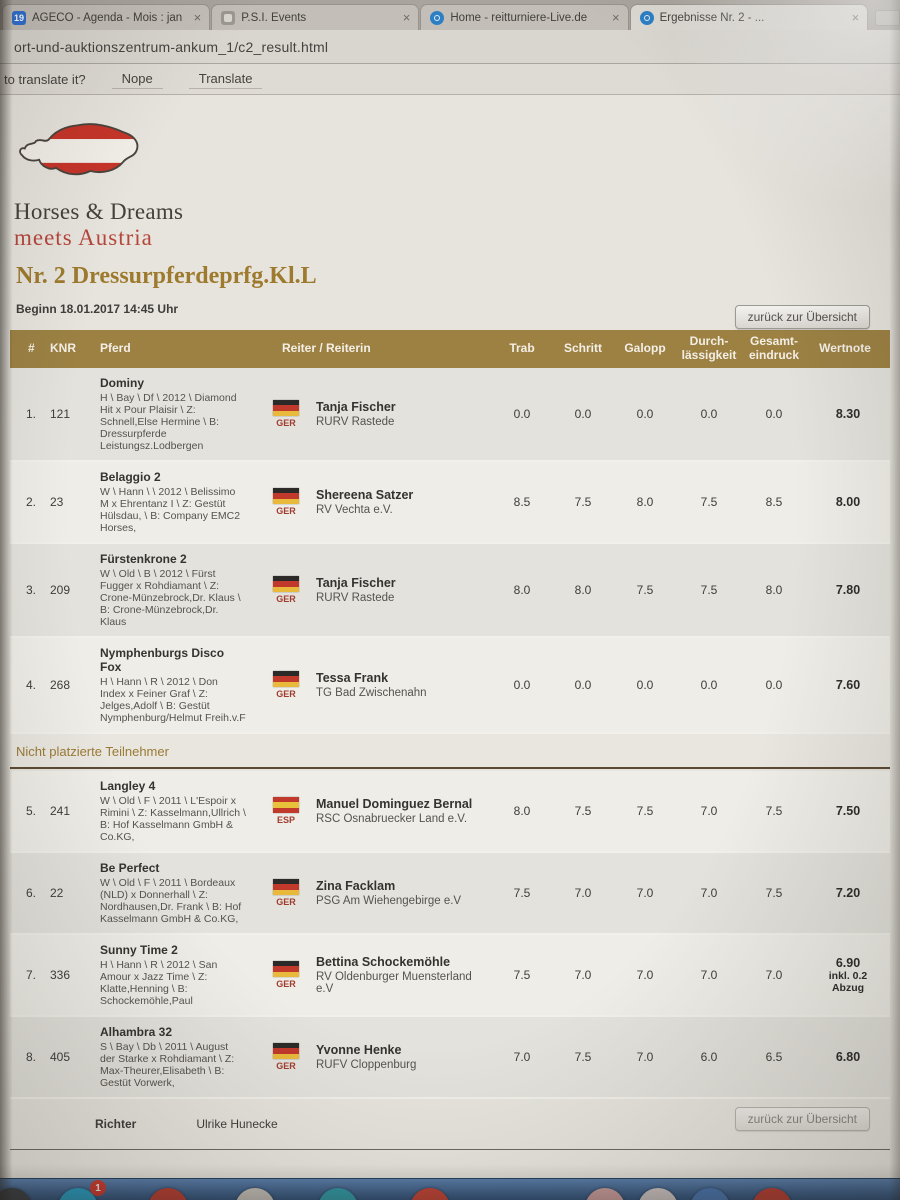  What do you see at coordinates (605, 1194) in the screenshot?
I see `app-icon-pink` at bounding box center [605, 1194].